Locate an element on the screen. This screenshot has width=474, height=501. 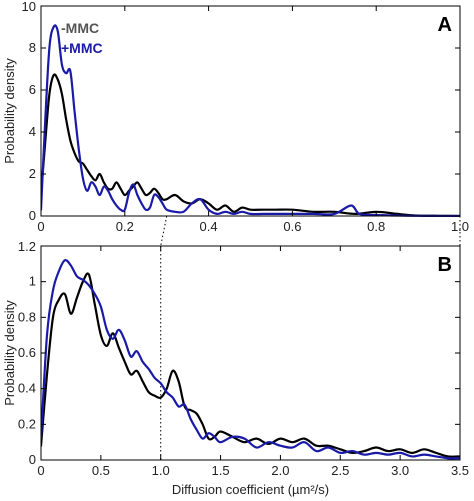
zoom-connector is located at coordinates (310, 231).